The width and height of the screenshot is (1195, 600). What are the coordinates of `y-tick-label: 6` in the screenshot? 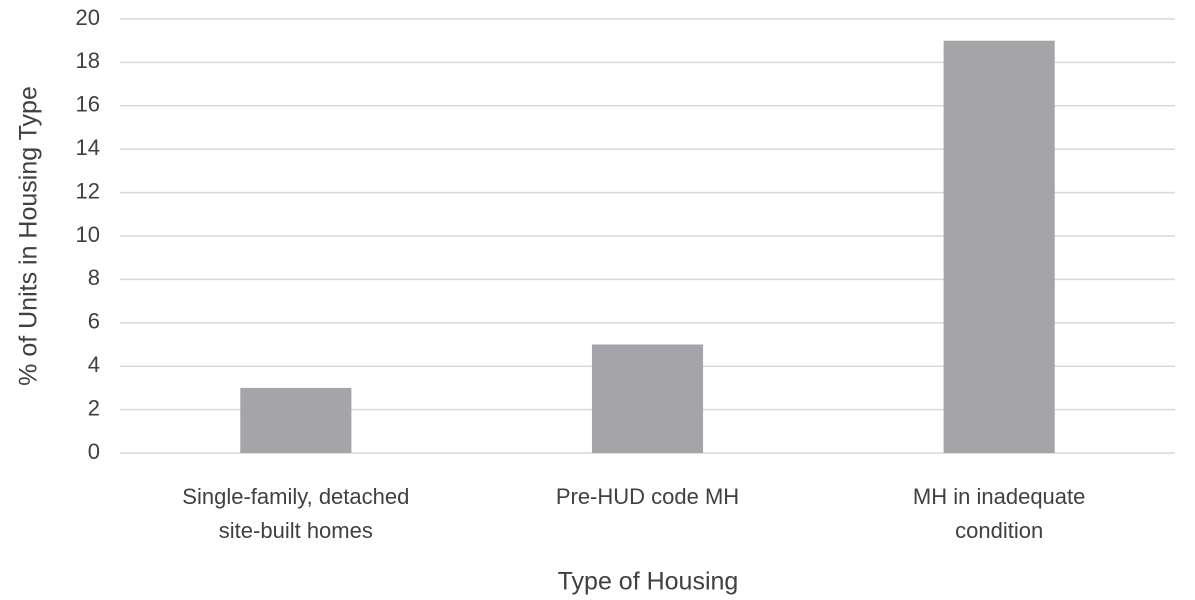 It's located at (94, 321).